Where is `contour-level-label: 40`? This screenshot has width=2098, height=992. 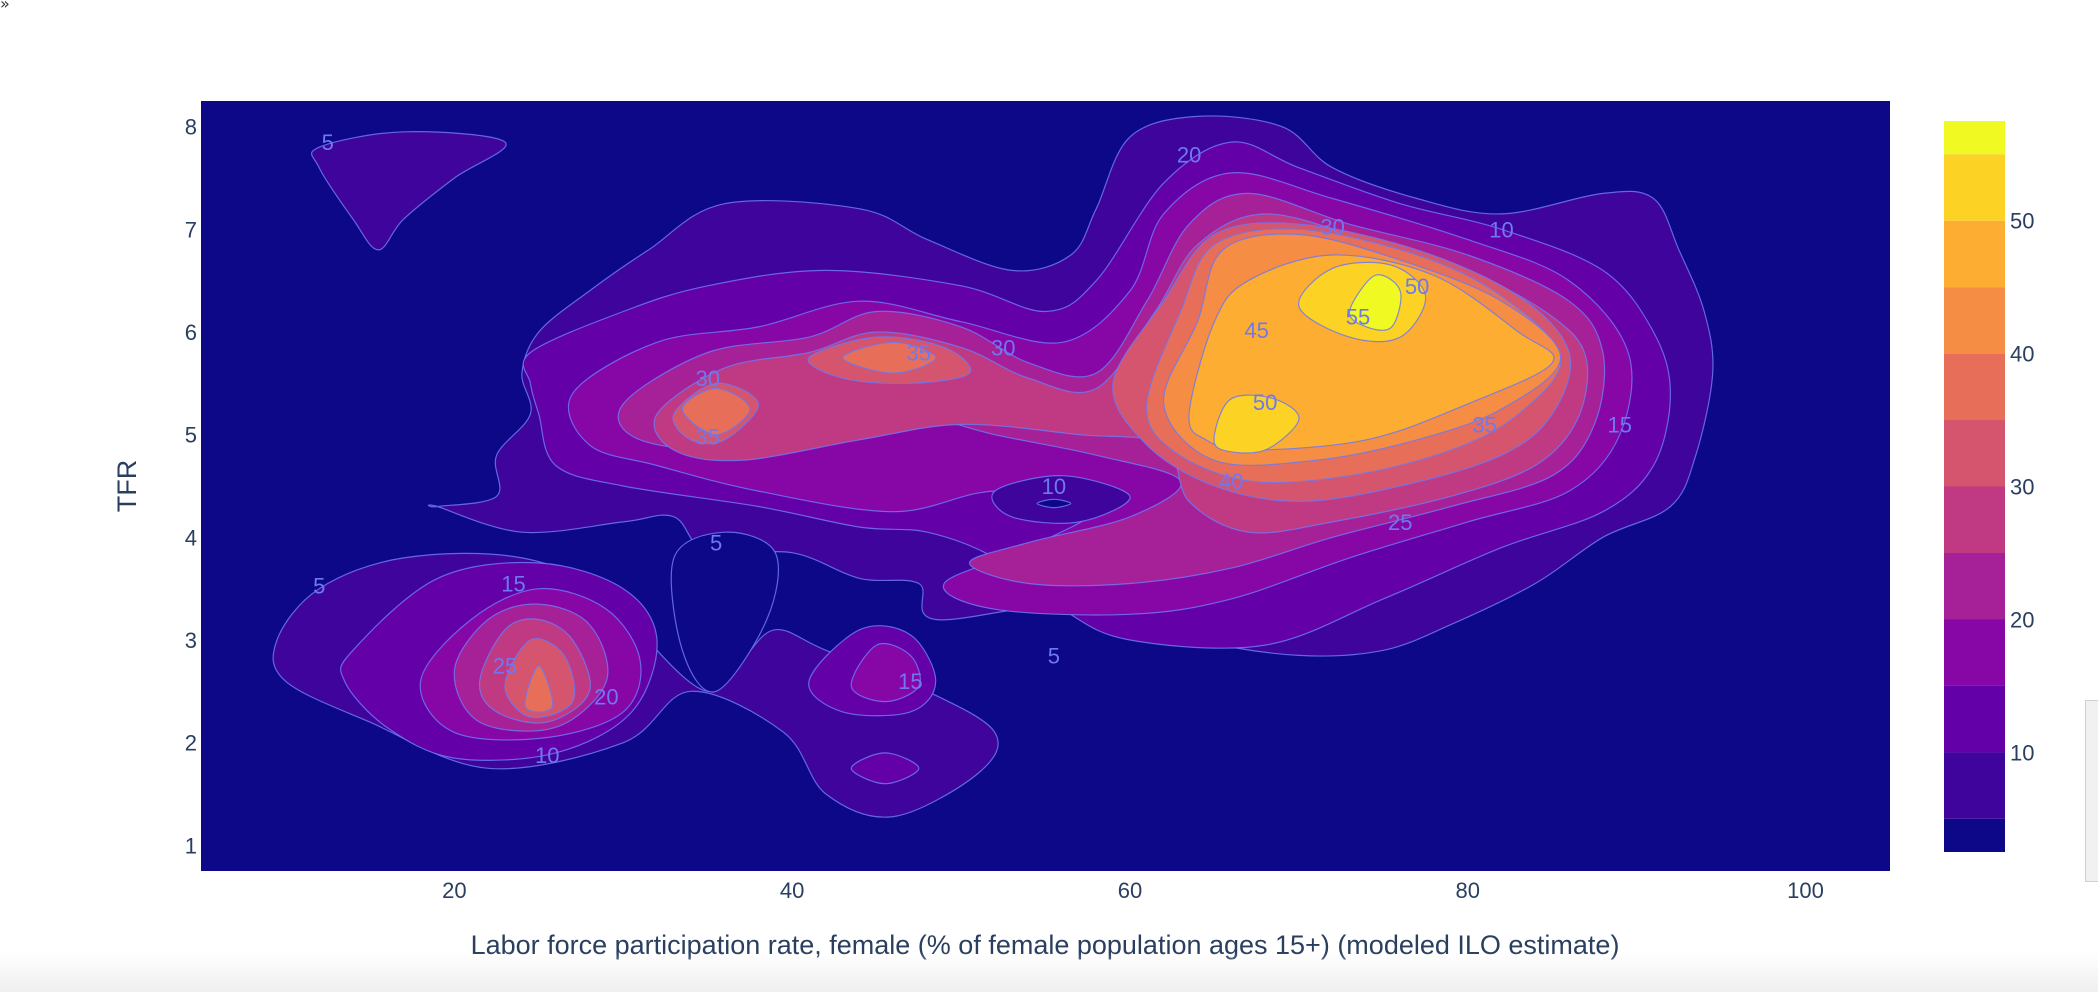
contour-level-label: 40 is located at coordinates (1231, 481).